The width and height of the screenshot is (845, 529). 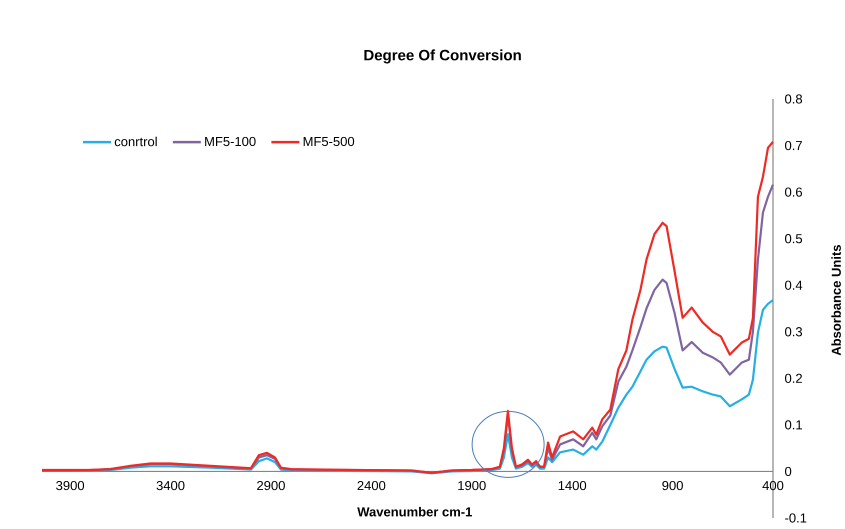 What do you see at coordinates (793, 239) in the screenshot?
I see `y-tick-label: 0.5` at bounding box center [793, 239].